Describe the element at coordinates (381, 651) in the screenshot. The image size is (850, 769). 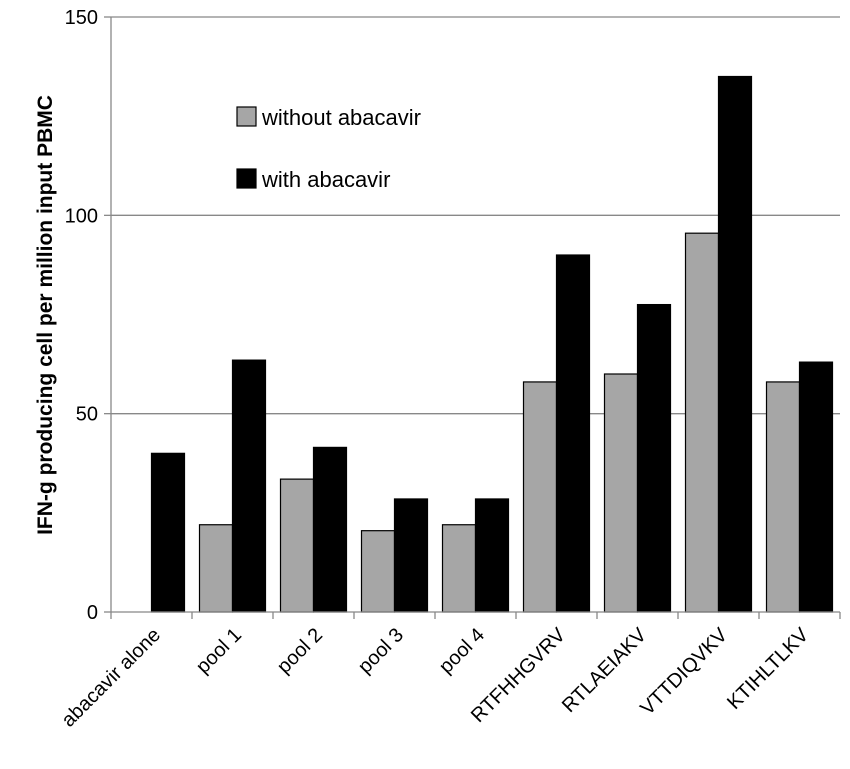
I see `x-tick-label: pool 3` at that location.